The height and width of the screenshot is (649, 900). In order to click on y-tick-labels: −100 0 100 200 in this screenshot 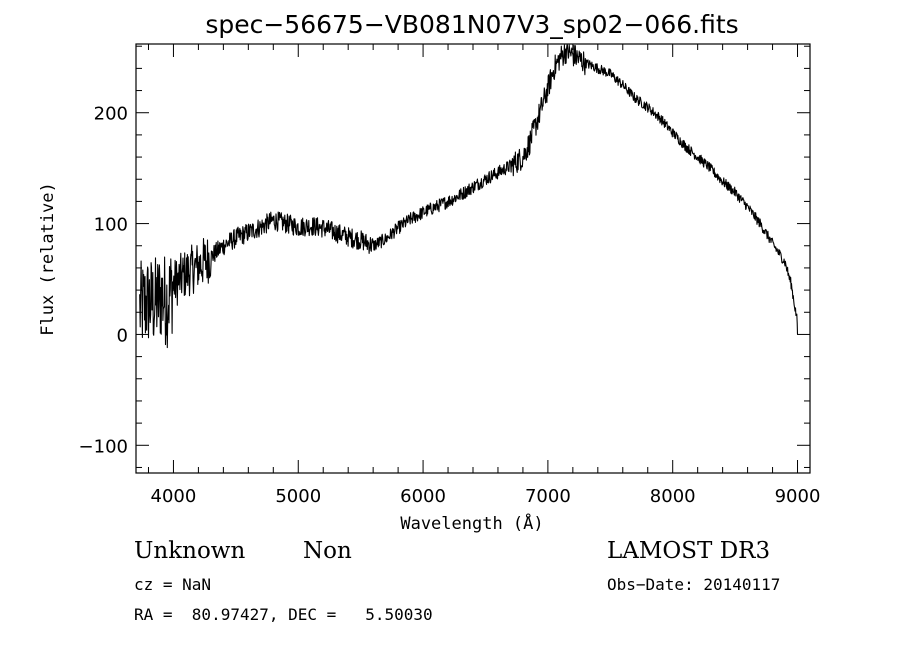, I will do `click(103, 281)`.